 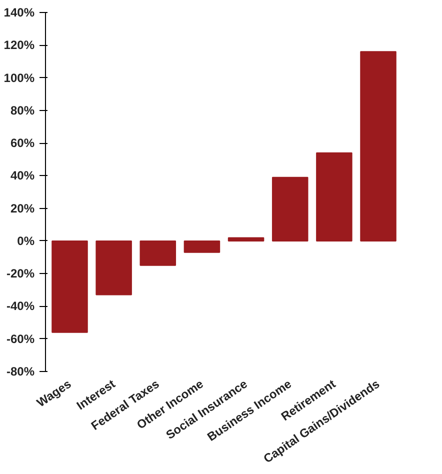 I want to click on y-tick-label: -20%, so click(x=20, y=273).